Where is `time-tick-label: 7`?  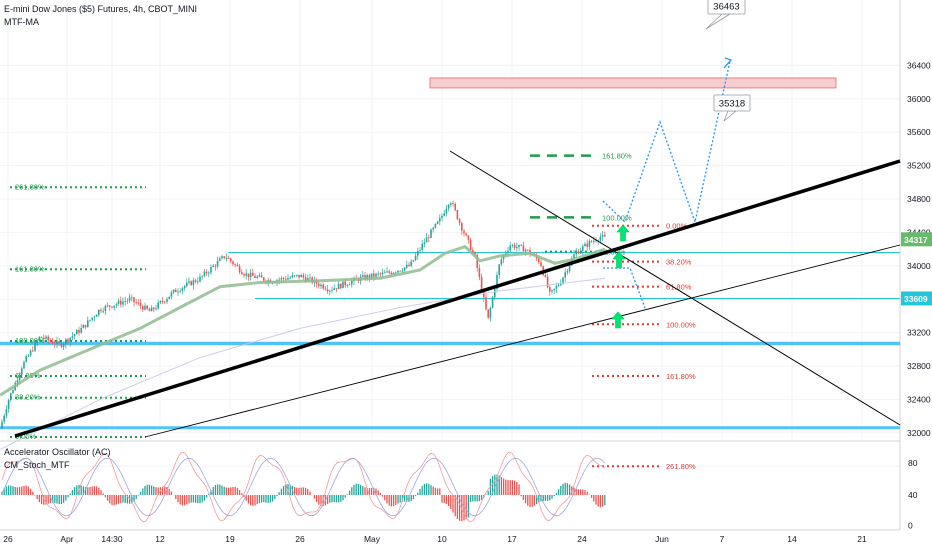 time-tick-label: 7 is located at coordinates (722, 539).